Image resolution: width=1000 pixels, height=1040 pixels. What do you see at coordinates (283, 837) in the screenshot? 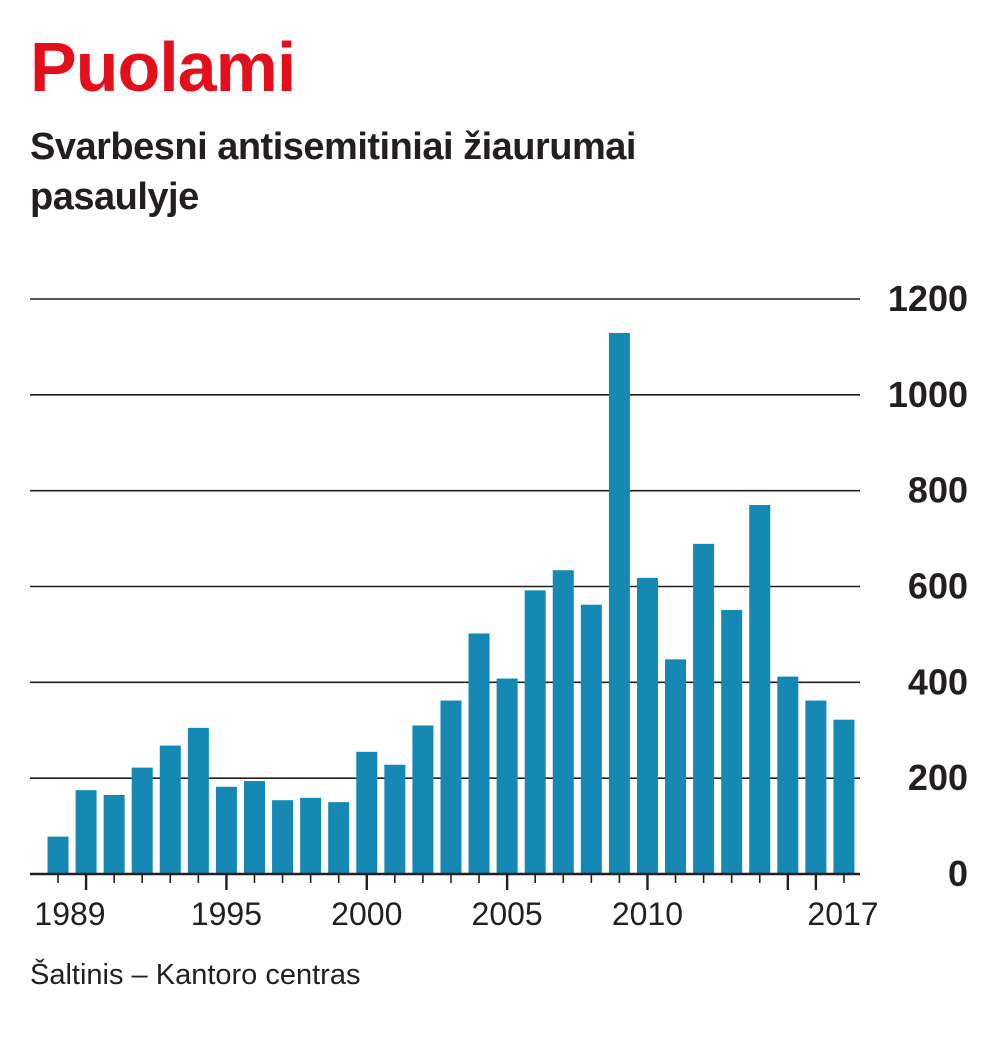
I see `bar-1997` at bounding box center [283, 837].